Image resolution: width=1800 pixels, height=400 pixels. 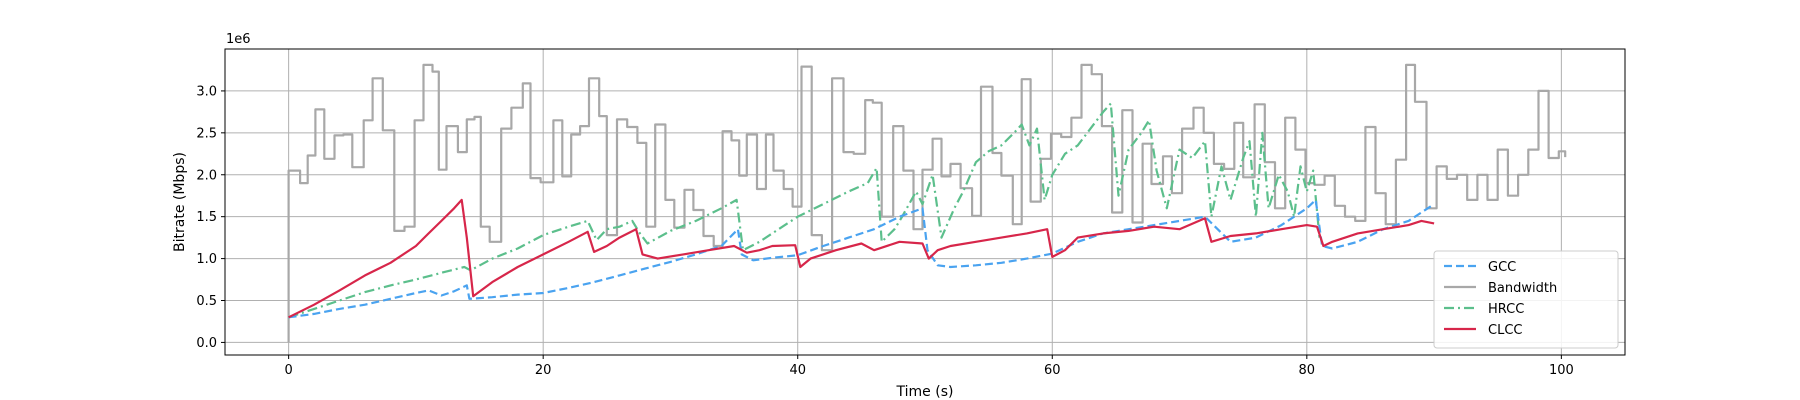 What do you see at coordinates (797, 370) in the screenshot?
I see `x-tick-label: 40` at bounding box center [797, 370].